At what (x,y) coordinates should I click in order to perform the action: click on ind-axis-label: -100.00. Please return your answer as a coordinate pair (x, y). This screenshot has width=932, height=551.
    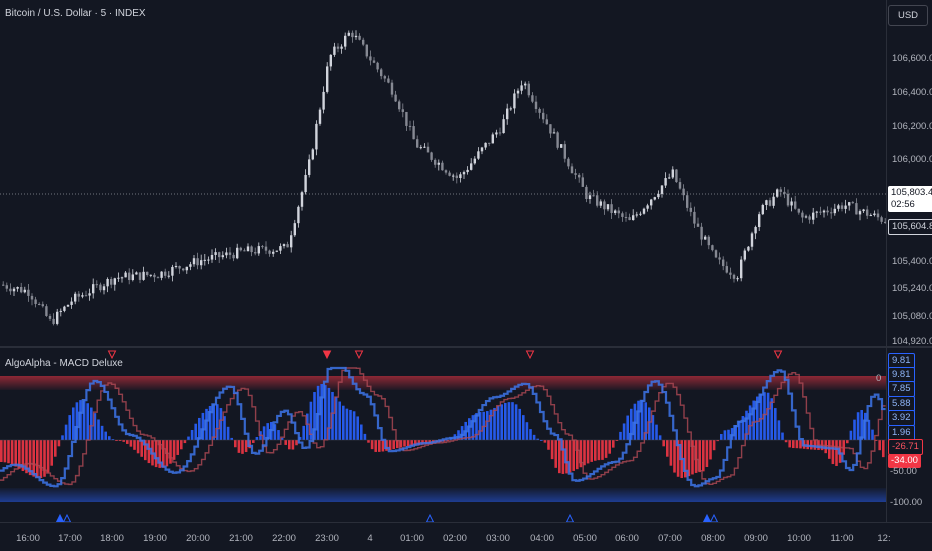
    Looking at the image, I should click on (906, 502).